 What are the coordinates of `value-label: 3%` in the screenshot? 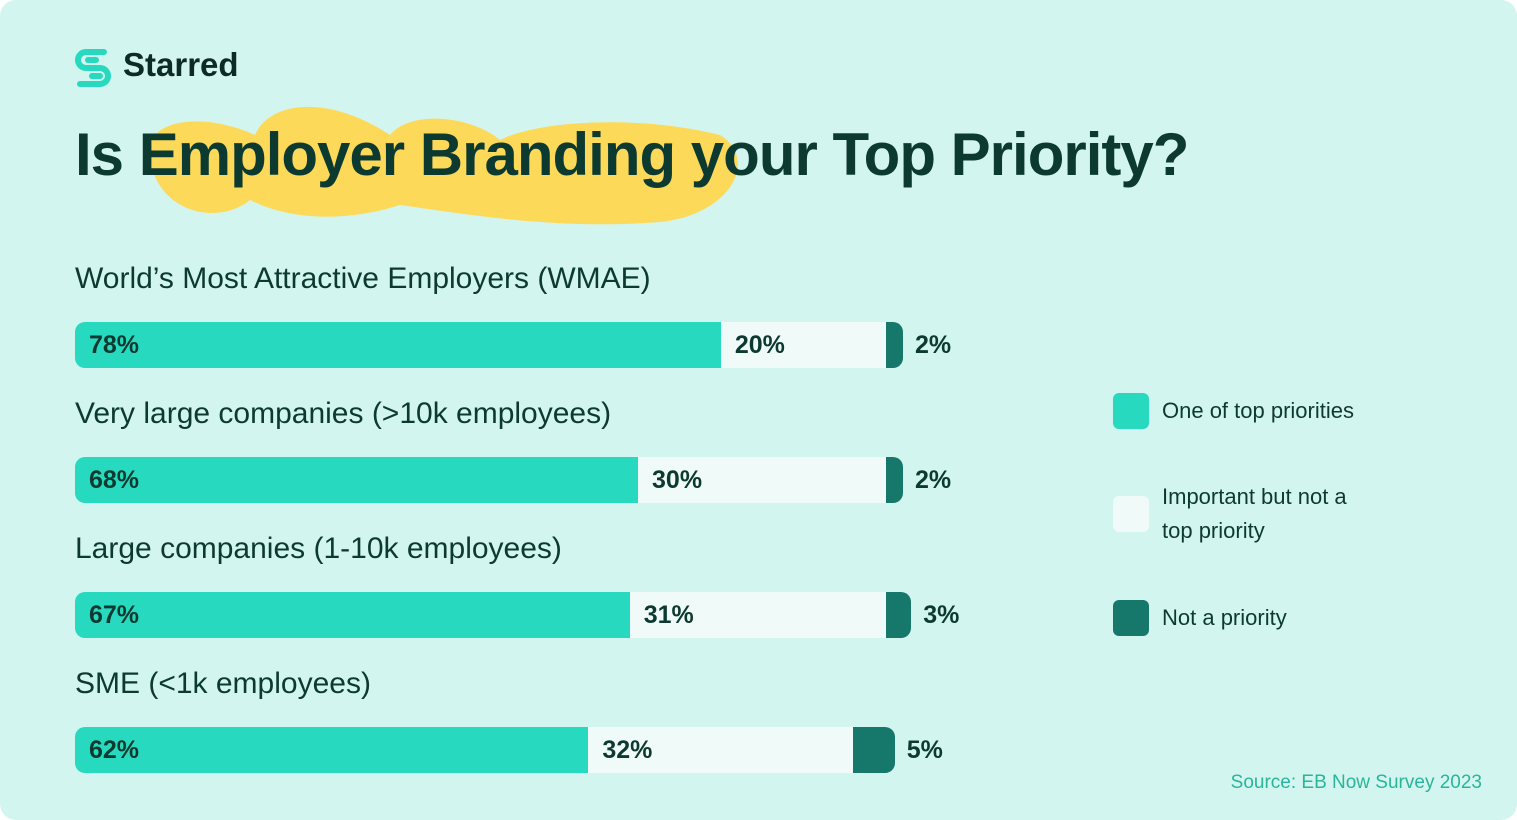 It's located at (941, 615).